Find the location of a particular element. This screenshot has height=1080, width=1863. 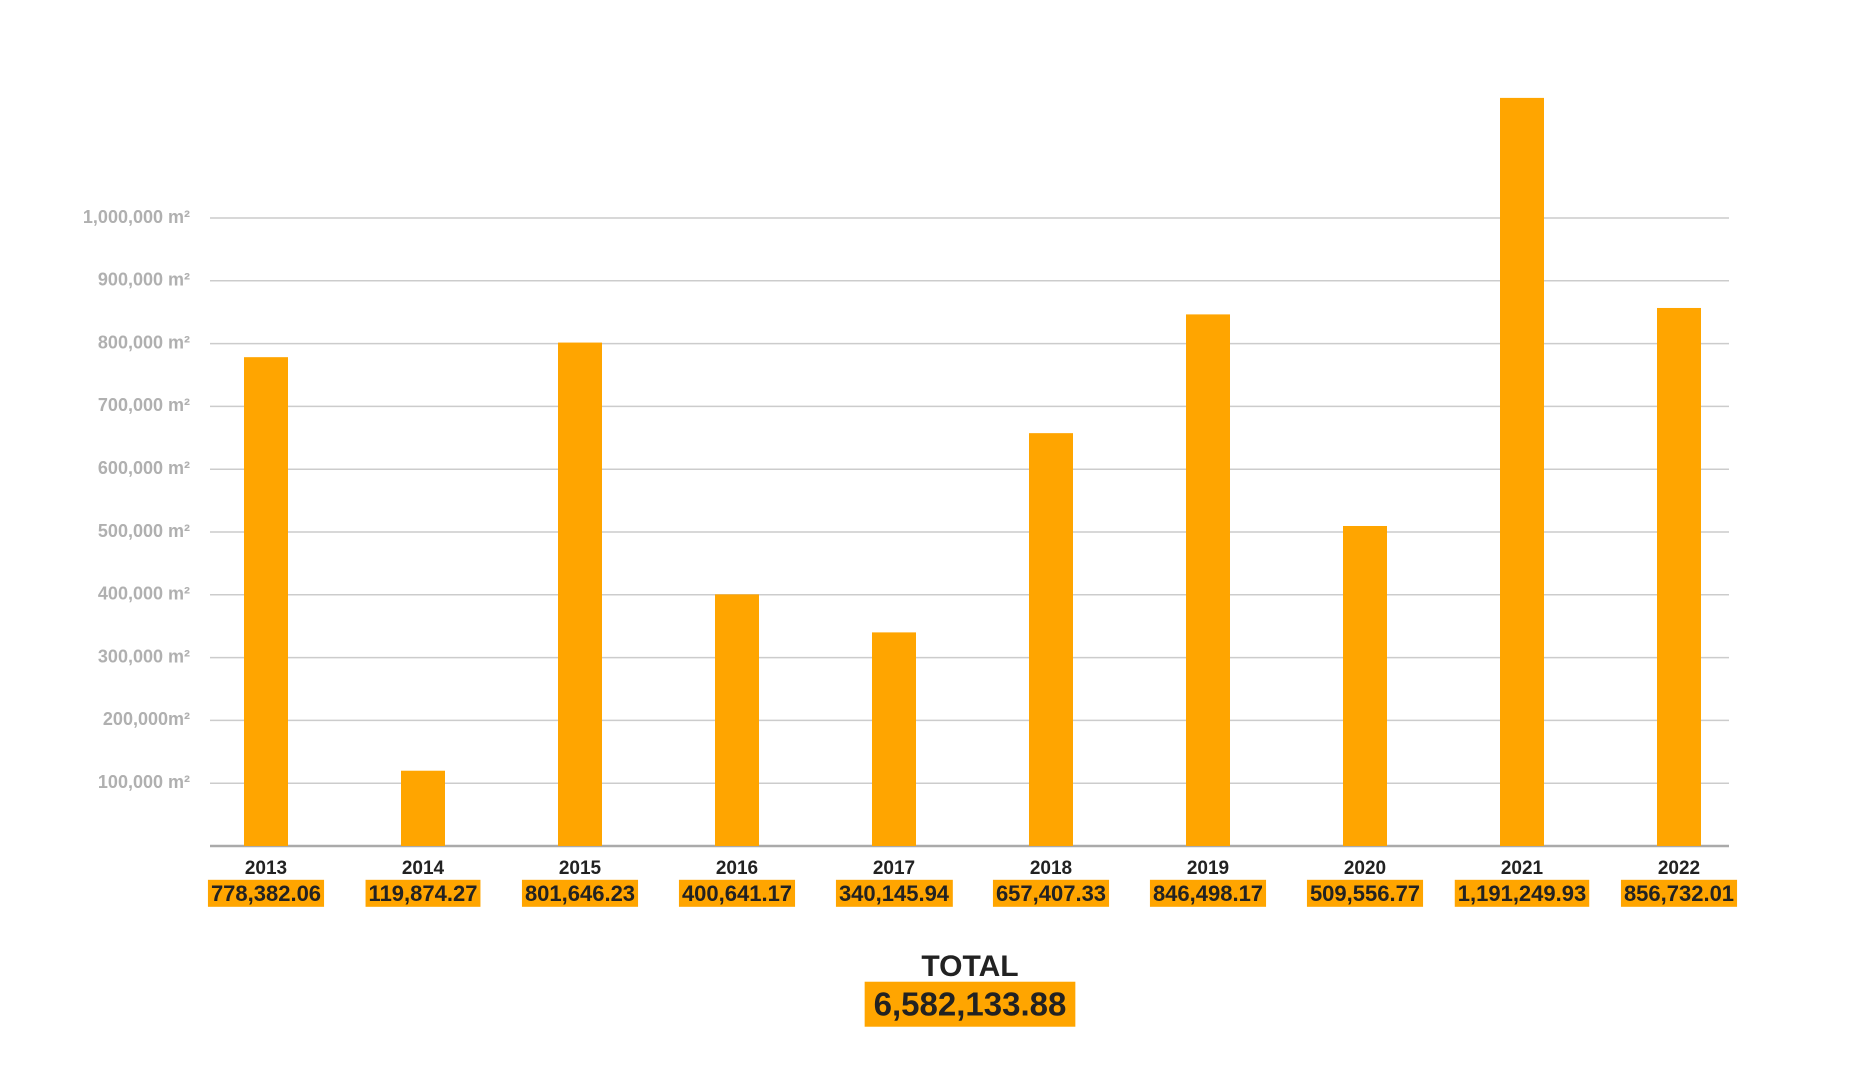

value-label-group: 1,191,249.93 is located at coordinates (1522, 893).